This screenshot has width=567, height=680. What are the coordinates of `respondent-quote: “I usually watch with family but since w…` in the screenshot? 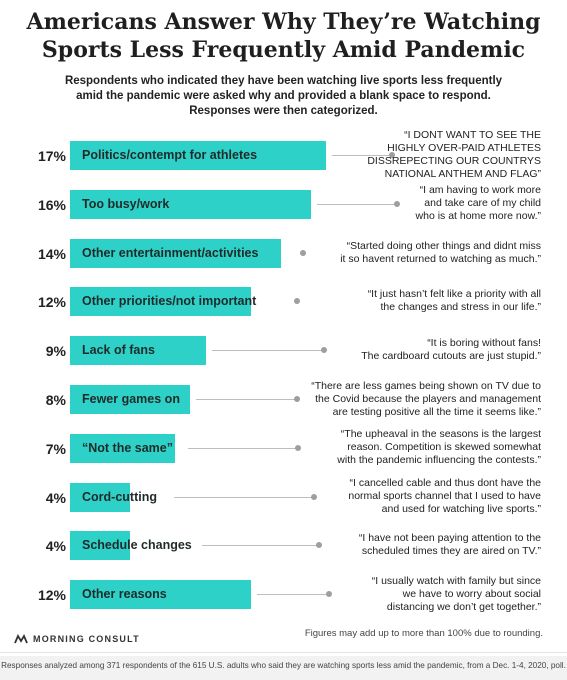 It's located at (456, 593).